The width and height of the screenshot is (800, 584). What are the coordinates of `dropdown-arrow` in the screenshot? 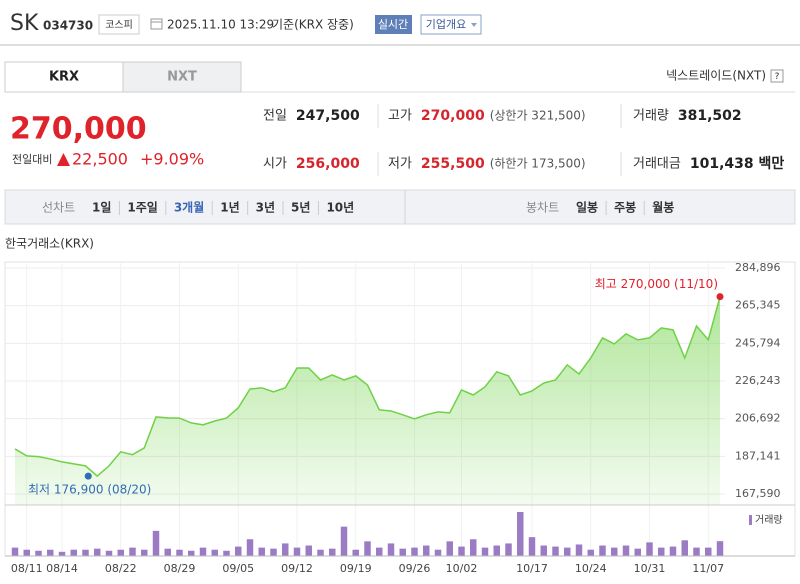 It's located at (474, 25).